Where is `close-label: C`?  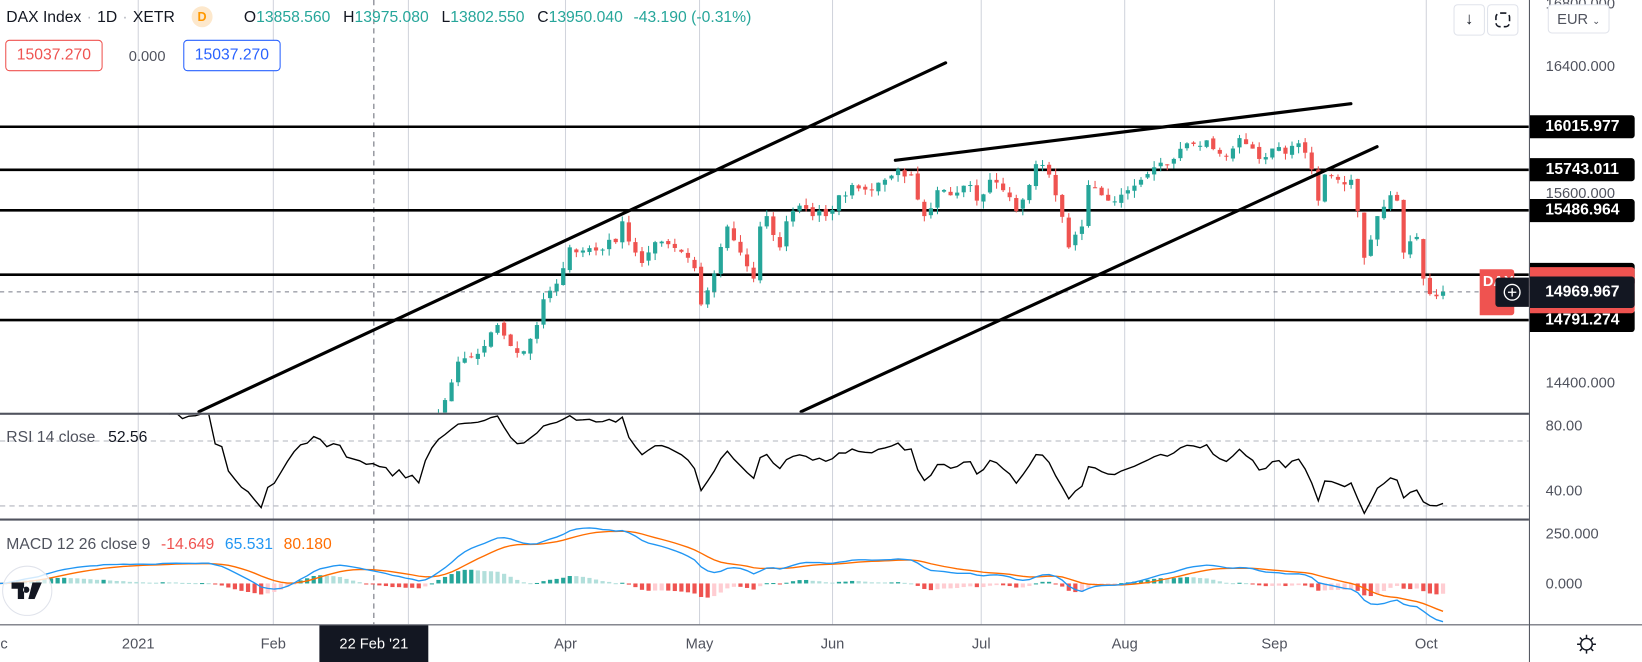
close-label: C is located at coordinates (543, 16).